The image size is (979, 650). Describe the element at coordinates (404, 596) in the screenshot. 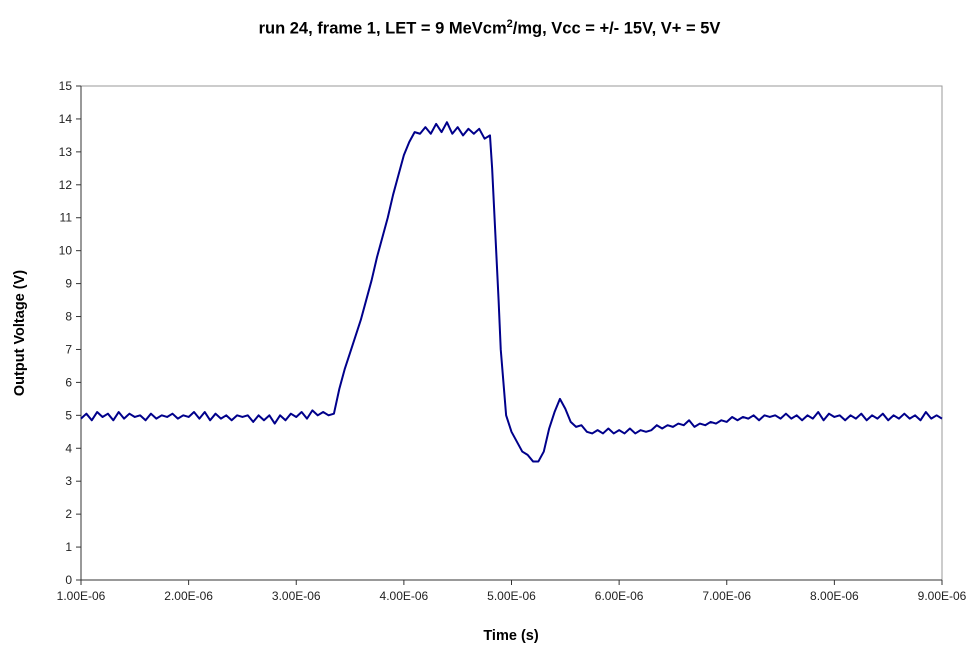

I see `x-tick-label: 4.00E-06` at that location.